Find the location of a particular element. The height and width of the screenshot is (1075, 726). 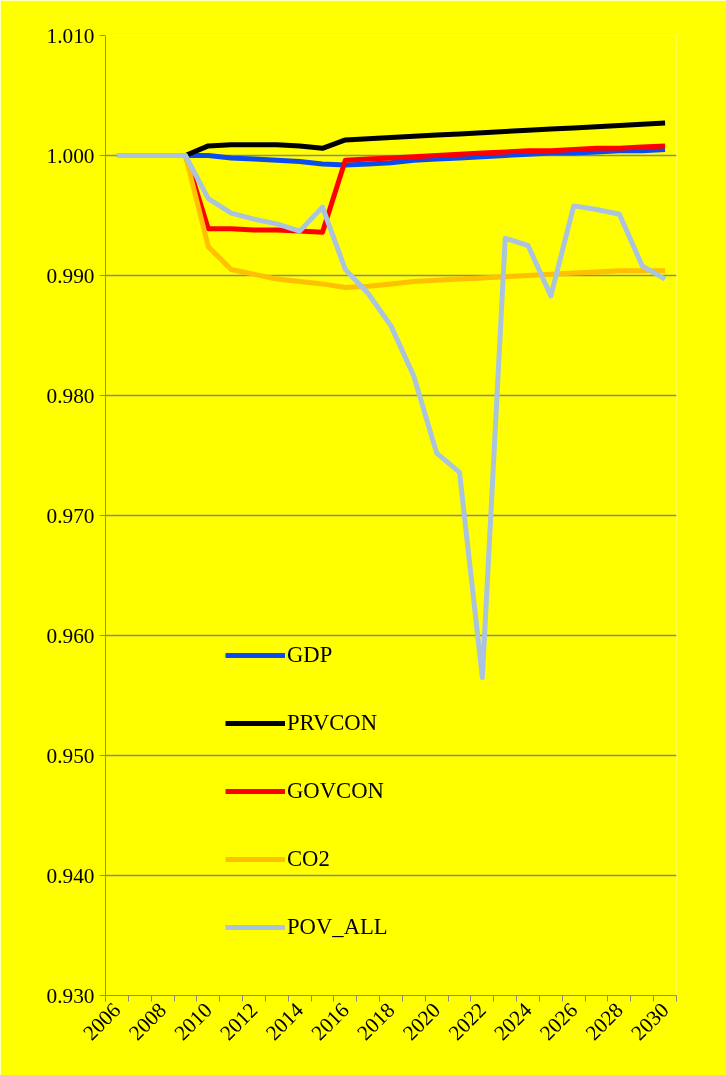

legend-label: GDP is located at coordinates (310, 655).